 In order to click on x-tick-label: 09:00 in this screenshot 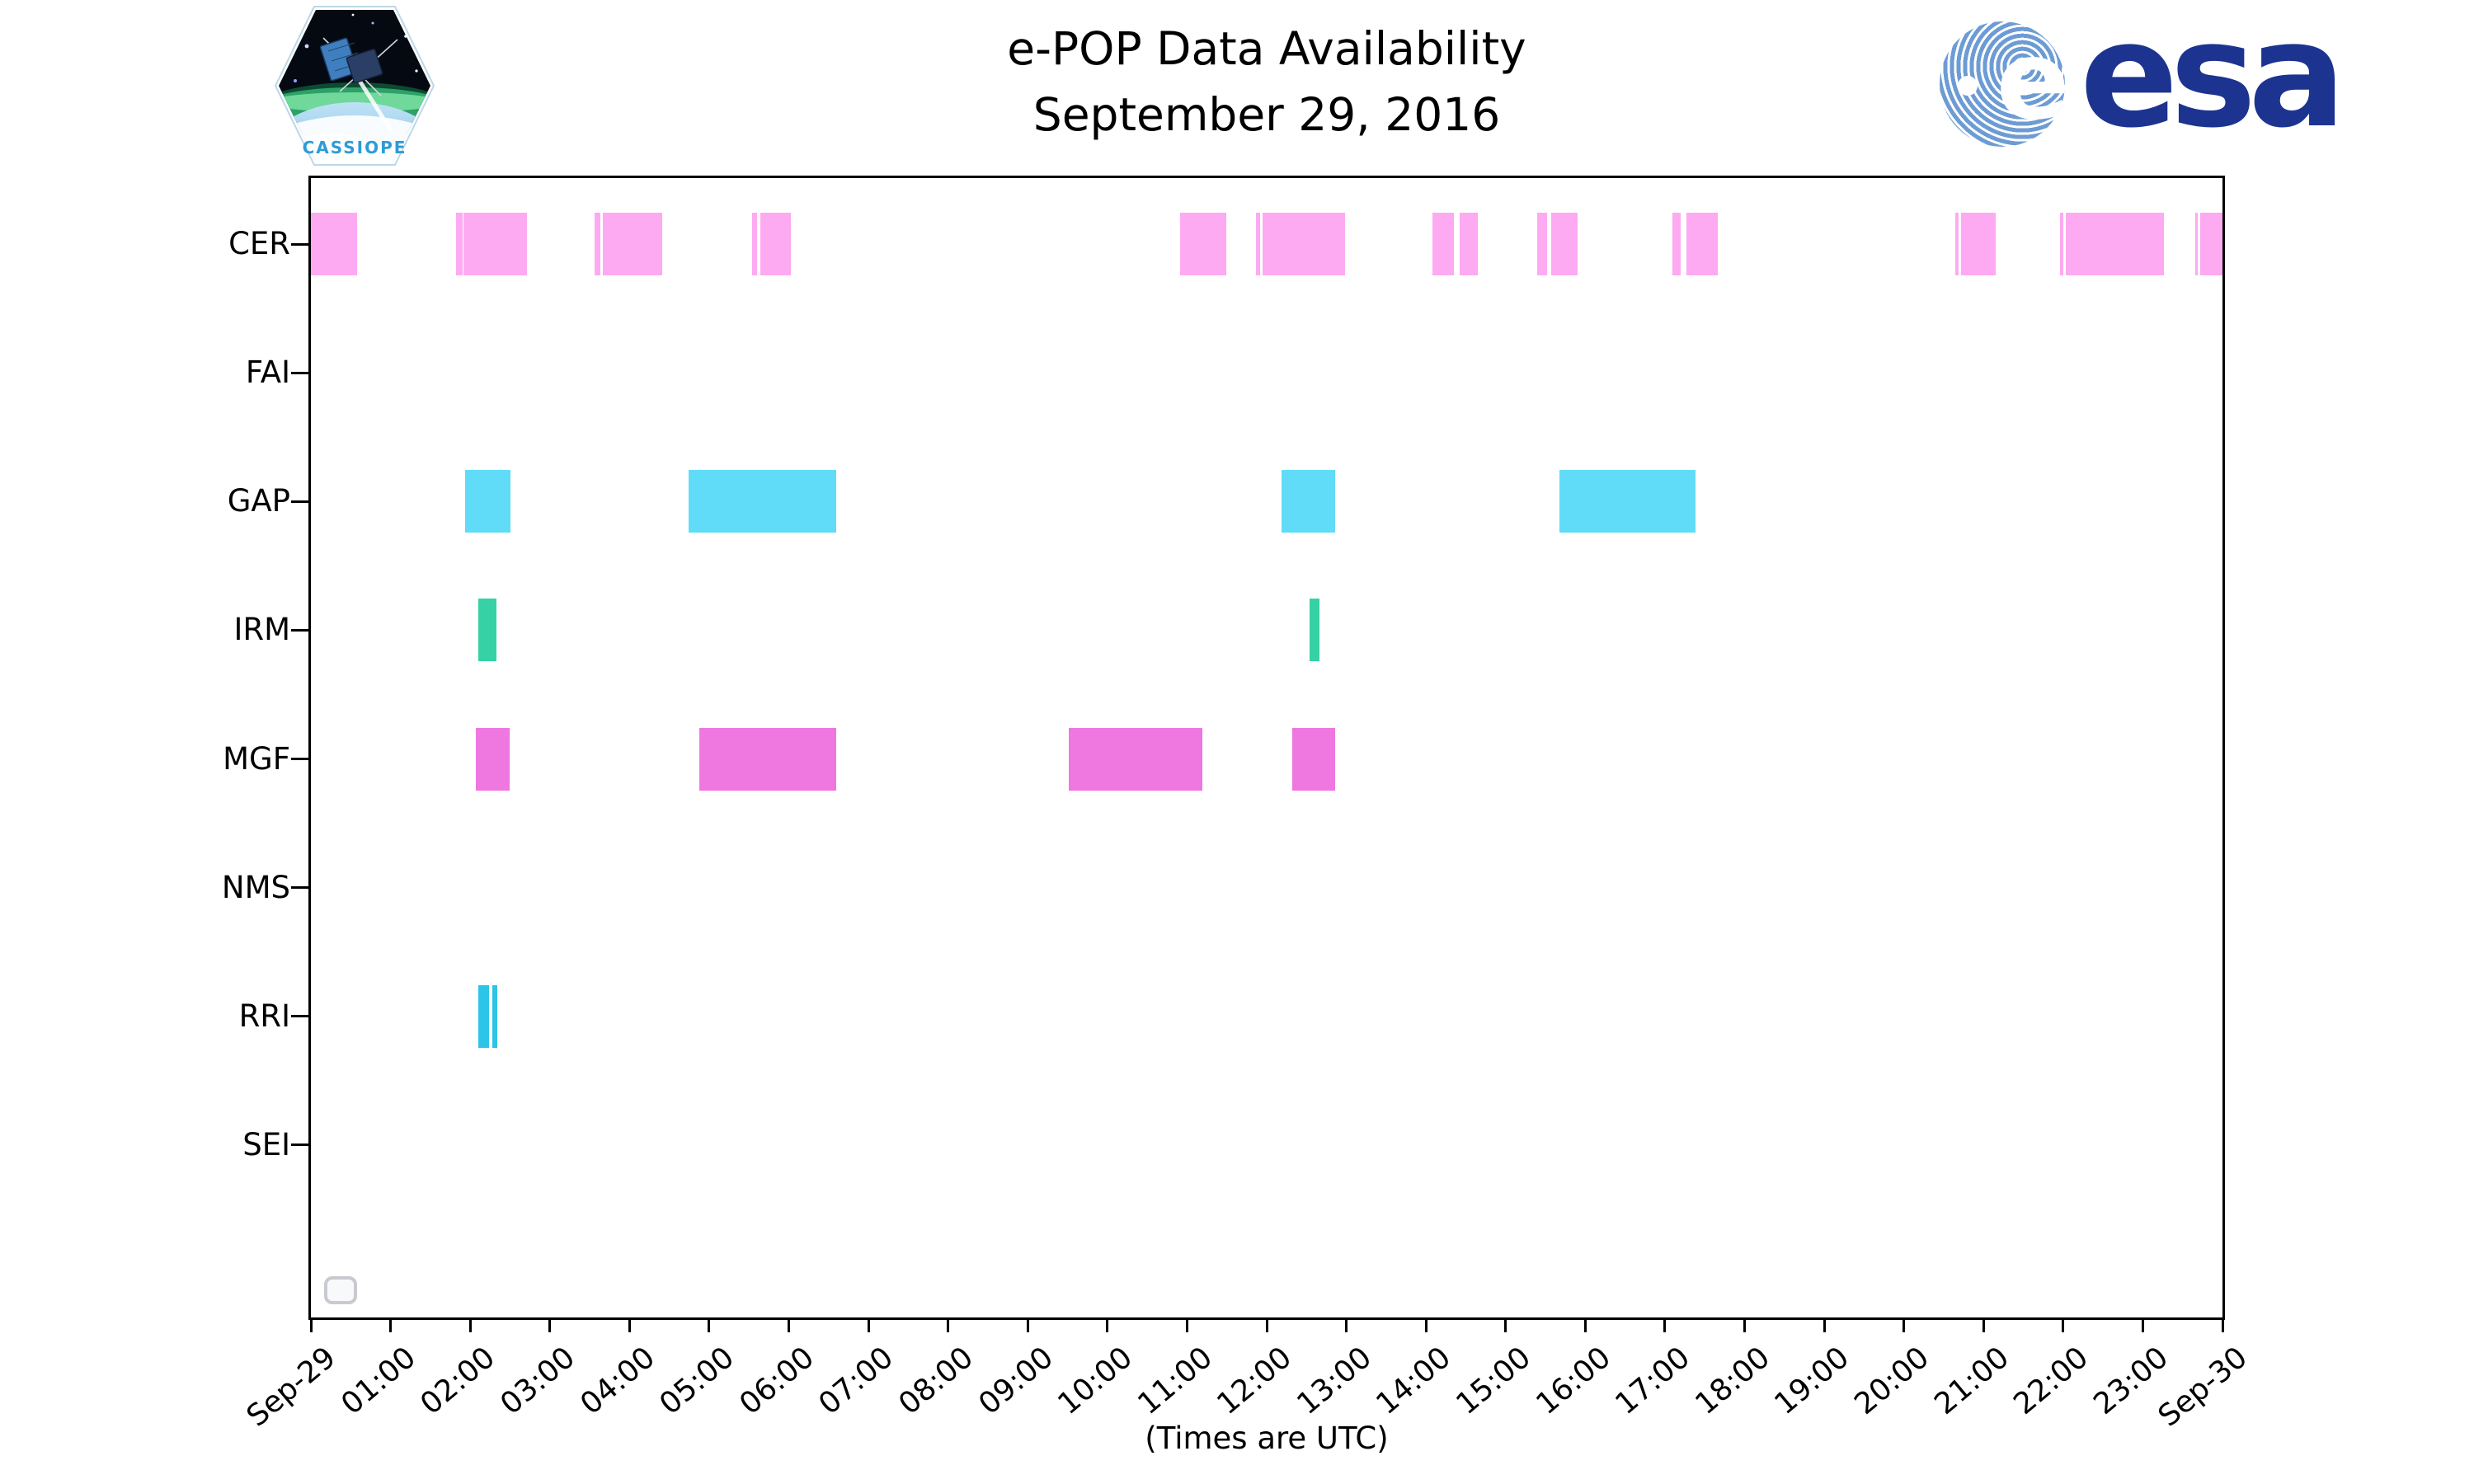, I will do `click(1015, 1381)`.